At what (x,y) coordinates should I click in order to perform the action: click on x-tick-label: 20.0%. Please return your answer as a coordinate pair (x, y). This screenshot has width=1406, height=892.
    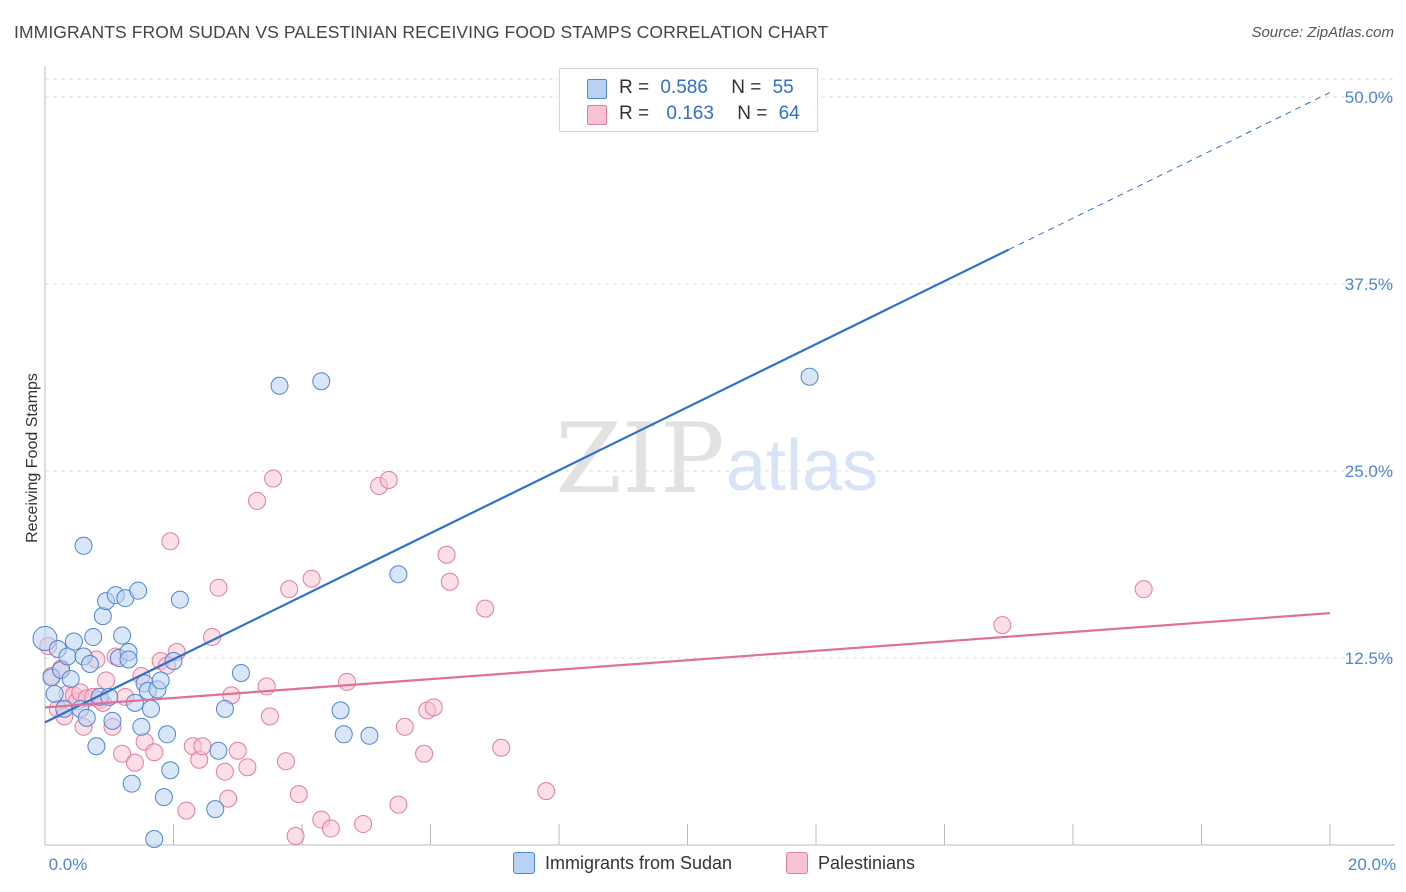
    Looking at the image, I should click on (1372, 864).